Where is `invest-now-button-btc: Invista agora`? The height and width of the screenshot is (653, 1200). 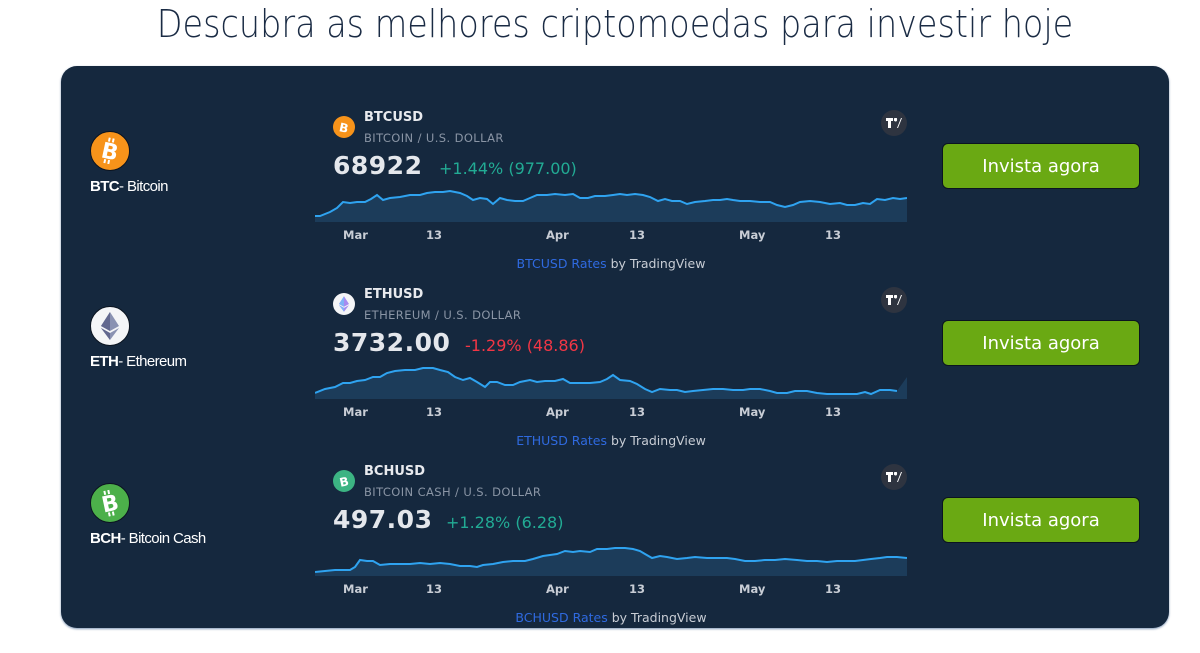
invest-now-button-btc: Invista agora is located at coordinates (1041, 166).